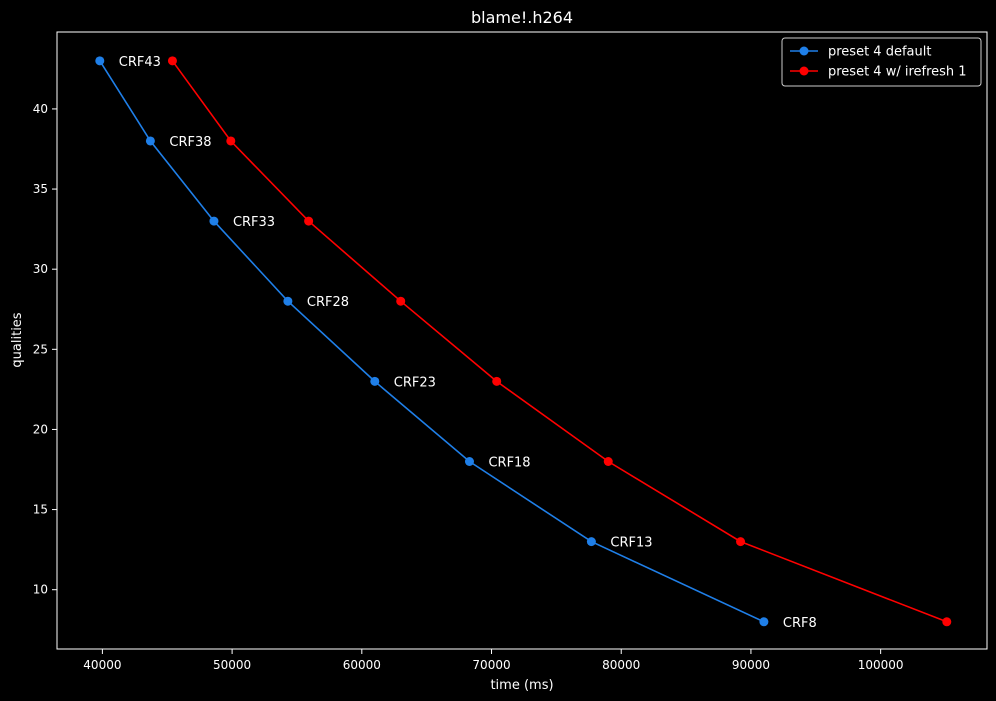 The width and height of the screenshot is (996, 701). Describe the element at coordinates (521, 685) in the screenshot. I see `x-axis-label: time (ms)` at that location.